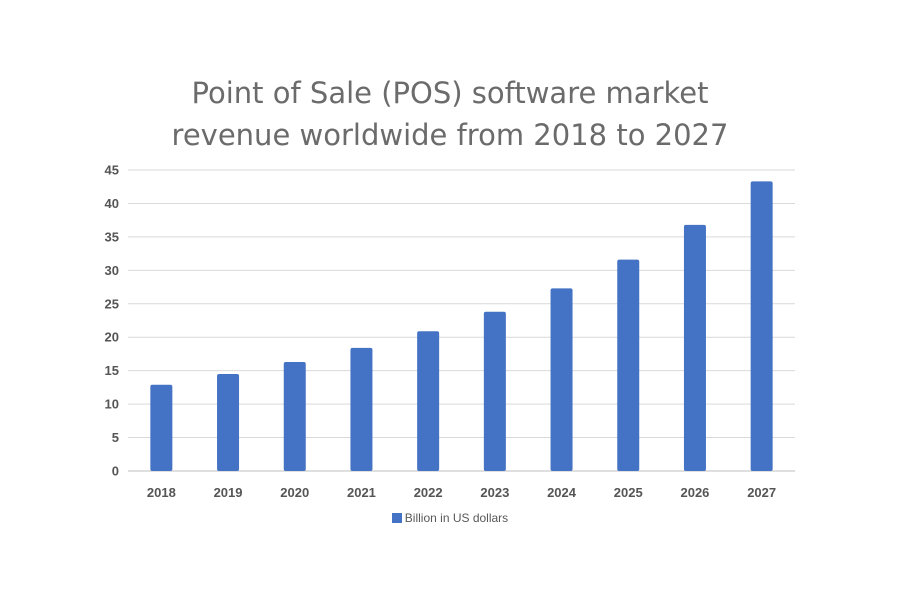 The height and width of the screenshot is (600, 900). Describe the element at coordinates (112, 404) in the screenshot. I see `y-tick-label: 10` at that location.